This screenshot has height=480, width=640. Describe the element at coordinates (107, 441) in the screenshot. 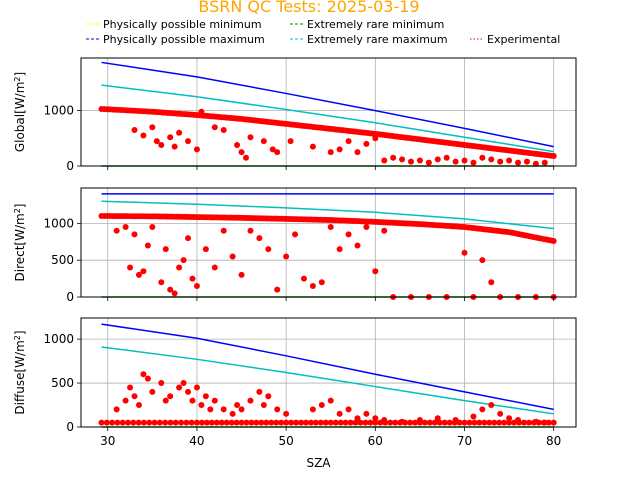

I see `x-tick-label: 30` at that location.